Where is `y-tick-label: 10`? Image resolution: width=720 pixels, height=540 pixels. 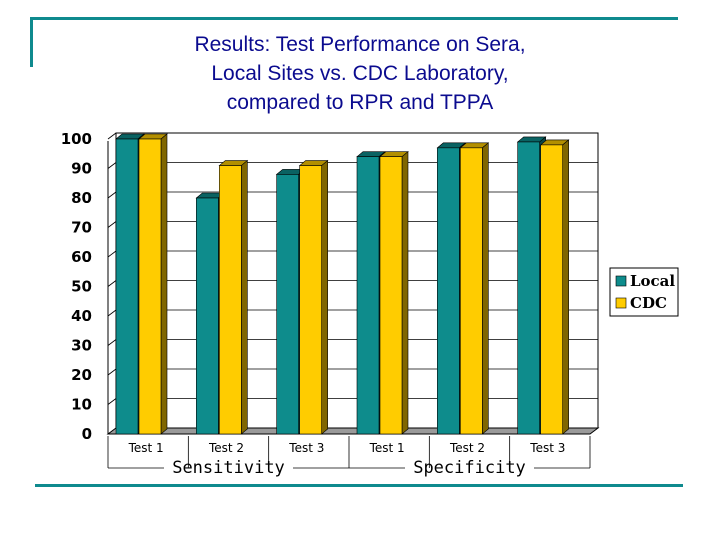
y-tick-label: 10 is located at coordinates (81, 405).